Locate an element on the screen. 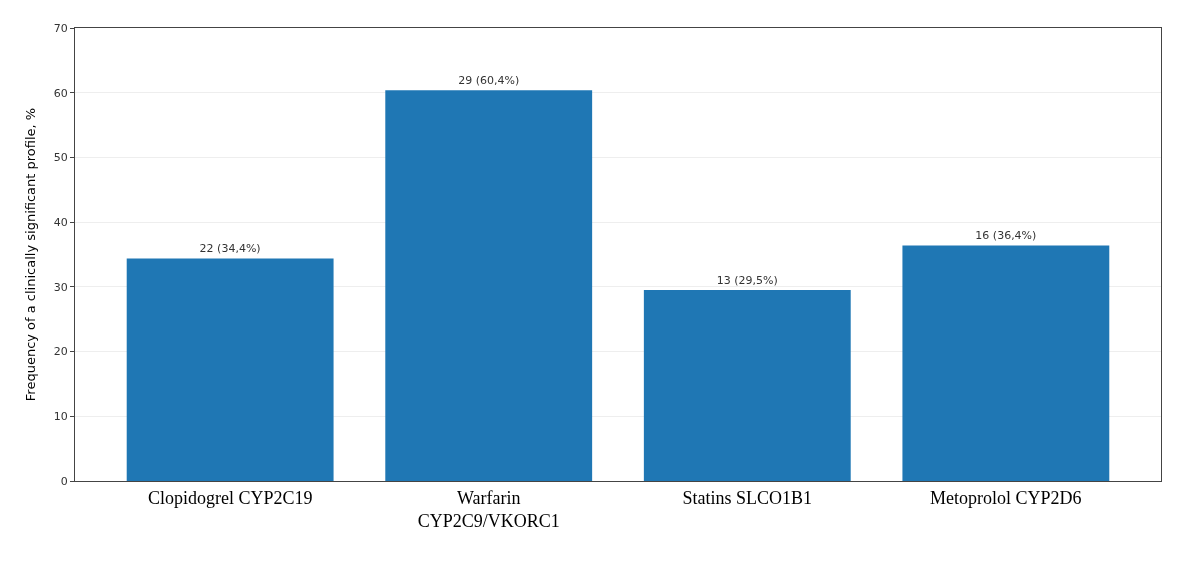  data-label: 22 (34,4%) is located at coordinates (230, 249).